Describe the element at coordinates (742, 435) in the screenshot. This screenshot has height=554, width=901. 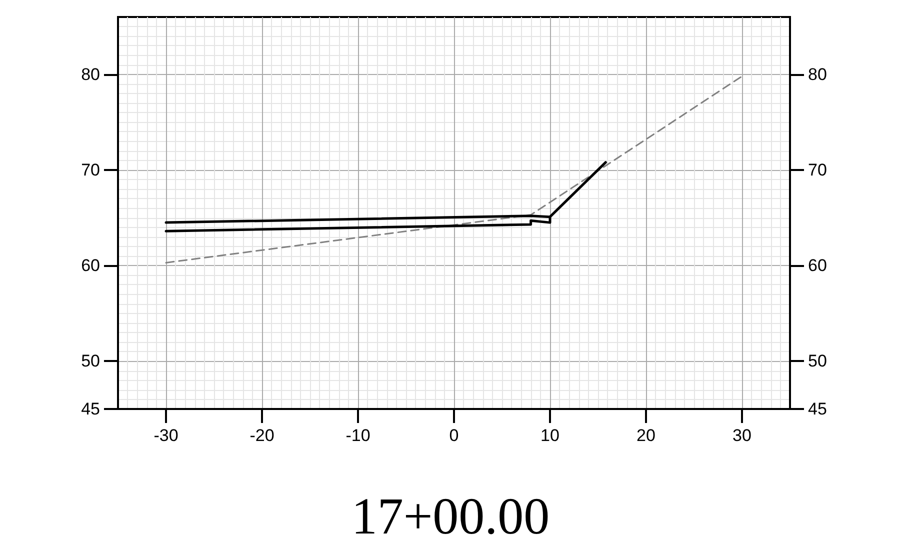
I see `x-tick-label: 30` at that location.